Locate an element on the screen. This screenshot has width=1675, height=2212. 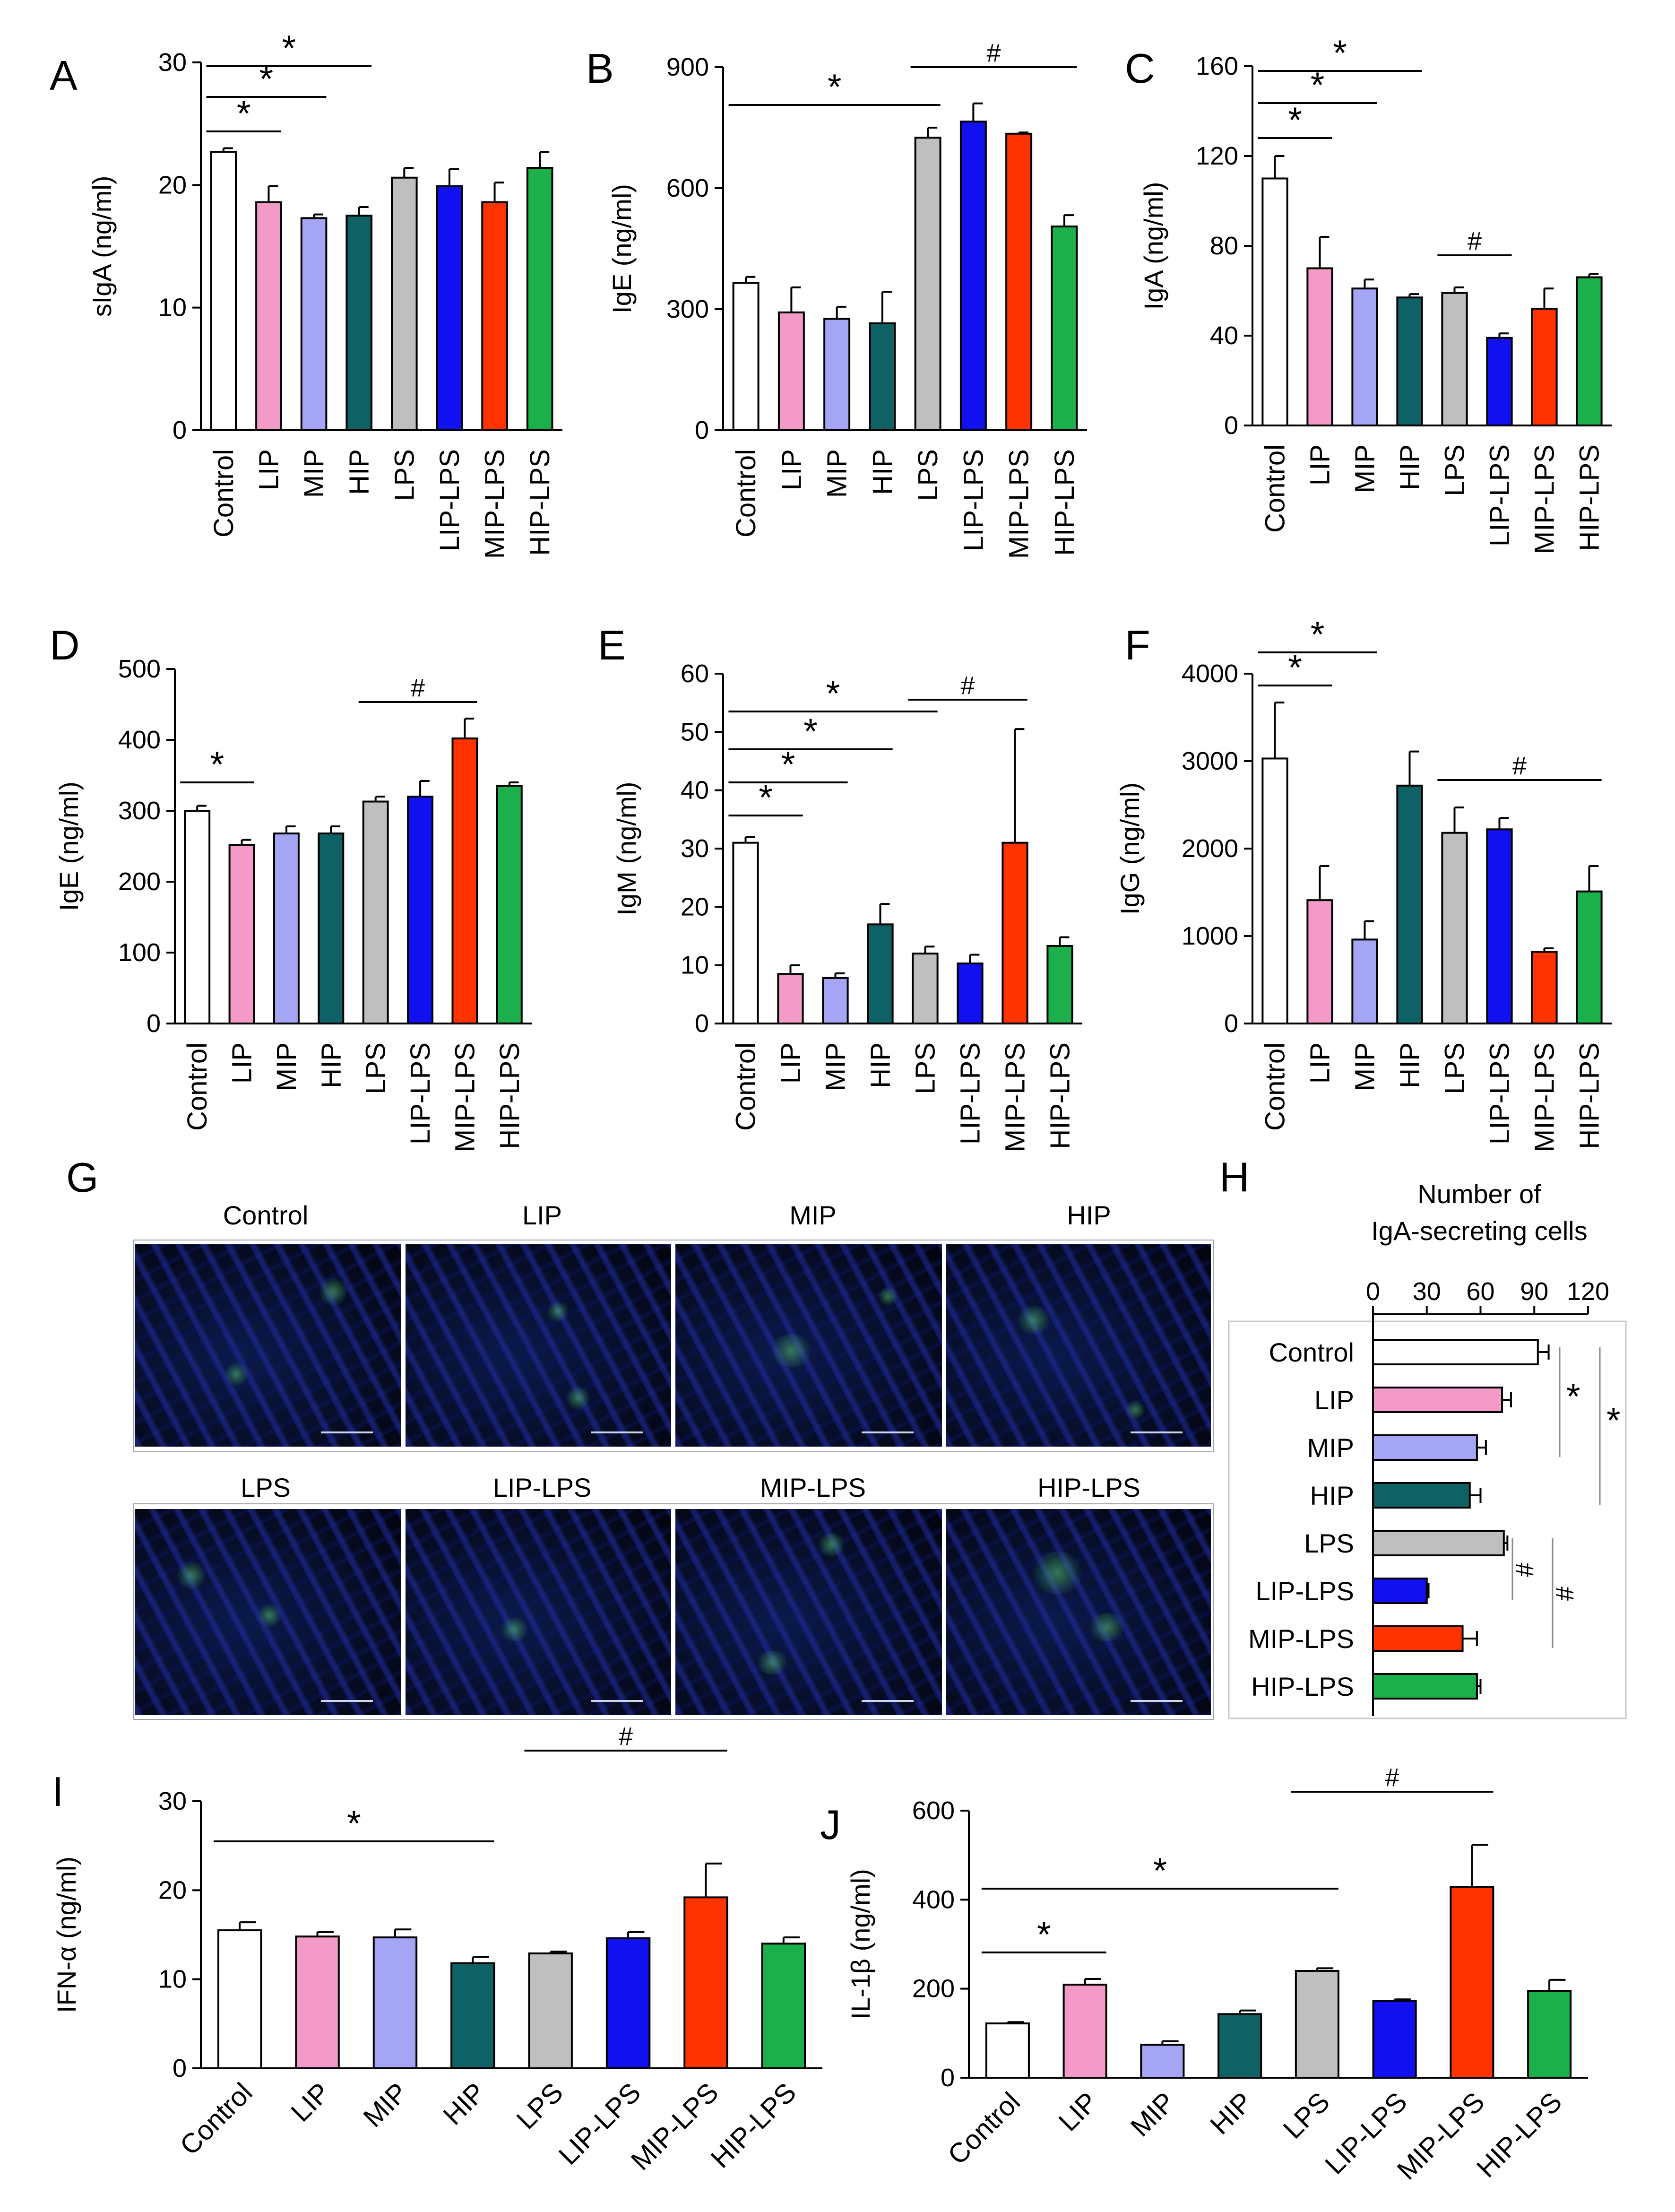
y-tick-label-mip: MIP is located at coordinates (1330, 1448).